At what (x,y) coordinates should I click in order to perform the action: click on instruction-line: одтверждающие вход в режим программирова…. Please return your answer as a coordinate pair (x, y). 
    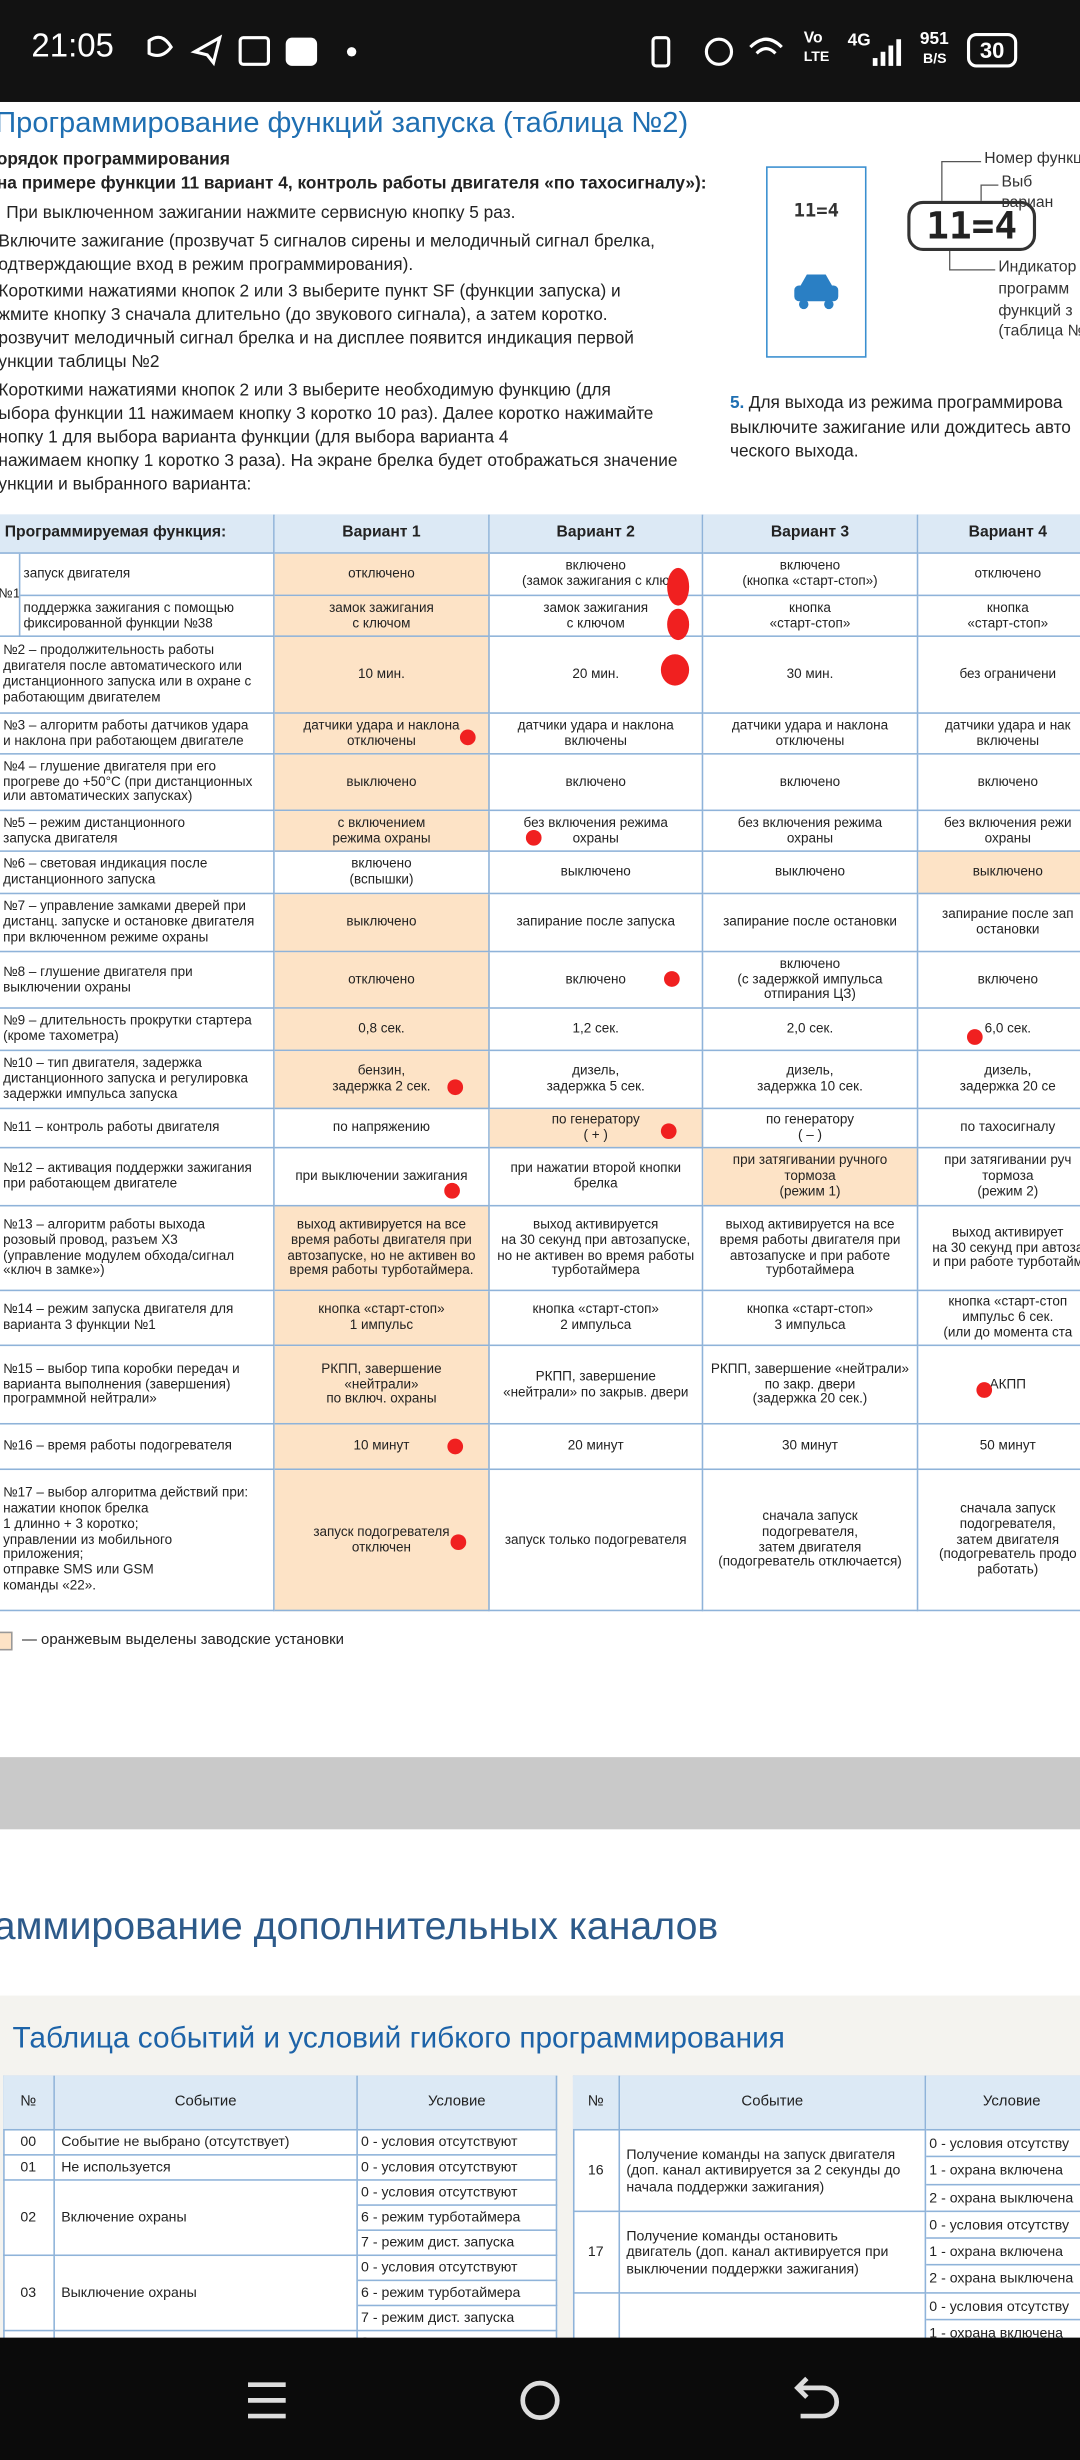
    Looking at the image, I should click on (207, 265).